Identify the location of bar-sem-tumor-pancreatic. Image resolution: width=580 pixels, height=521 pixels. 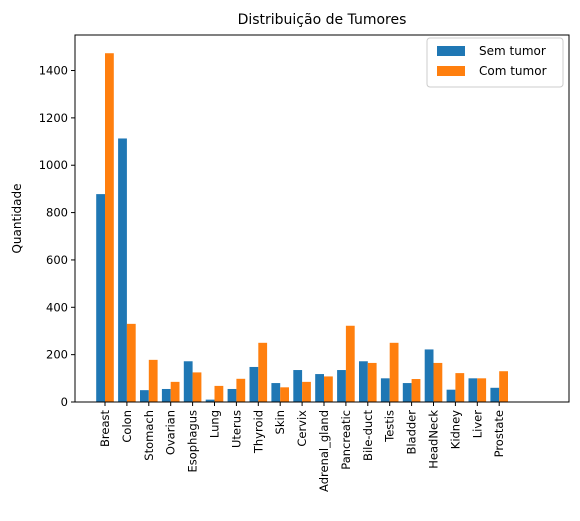
(341, 386).